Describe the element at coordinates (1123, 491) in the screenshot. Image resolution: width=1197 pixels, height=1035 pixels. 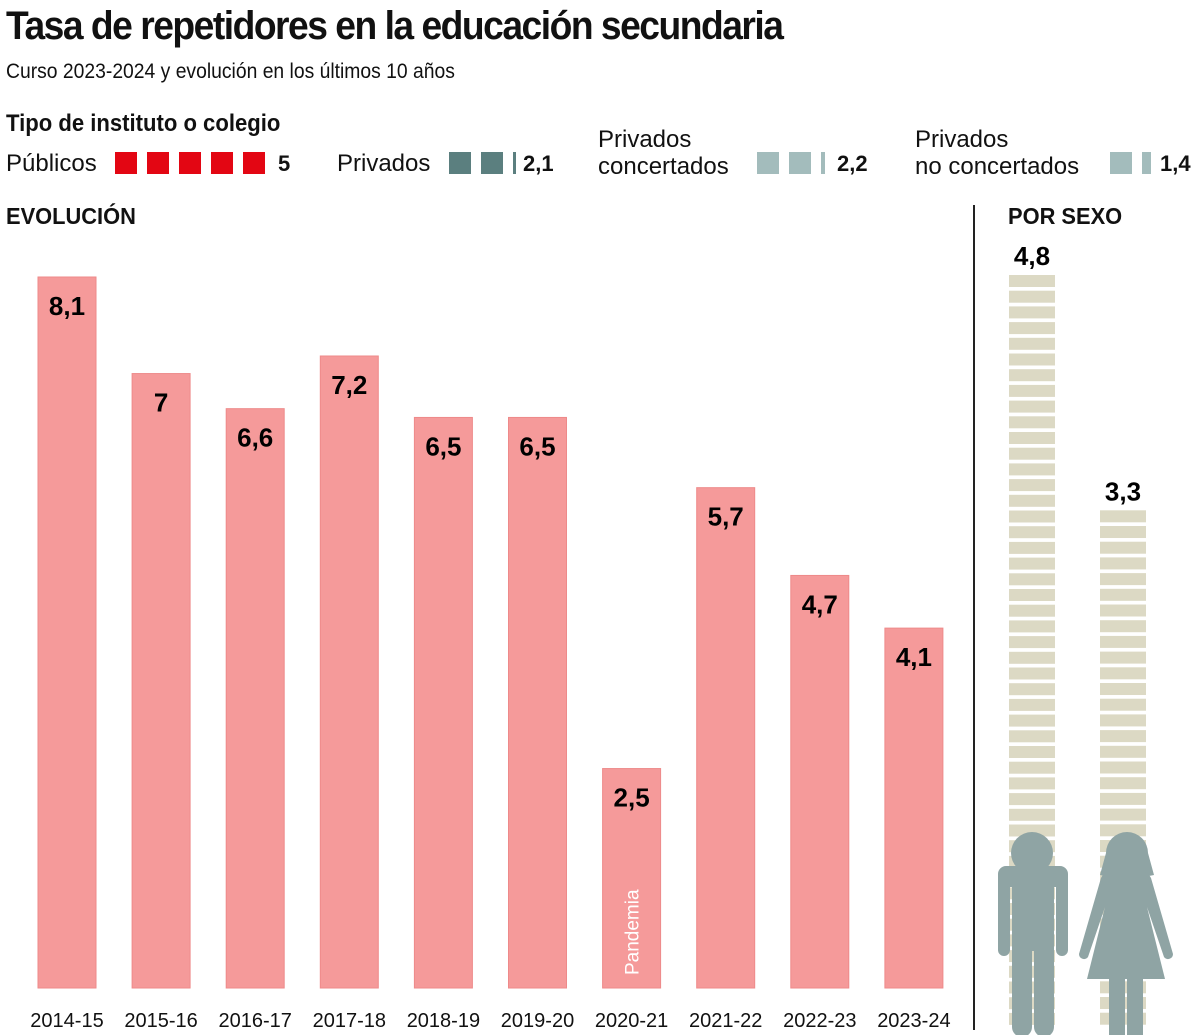
I see `sex-value-label: 3,3` at that location.